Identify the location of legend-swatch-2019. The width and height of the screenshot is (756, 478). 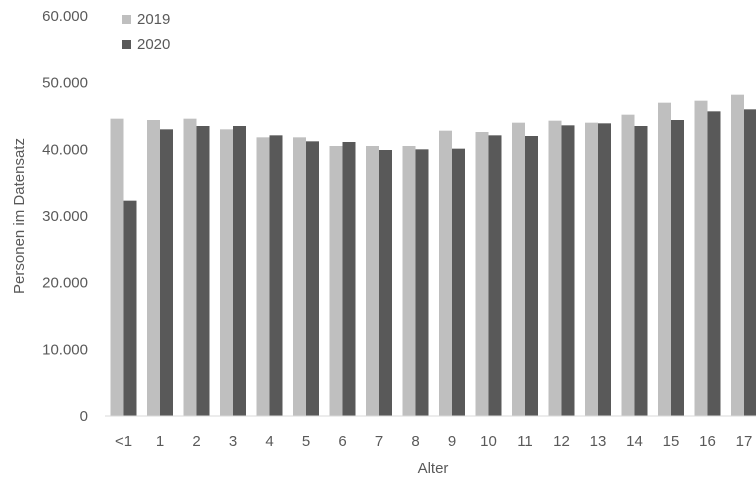
(126, 19).